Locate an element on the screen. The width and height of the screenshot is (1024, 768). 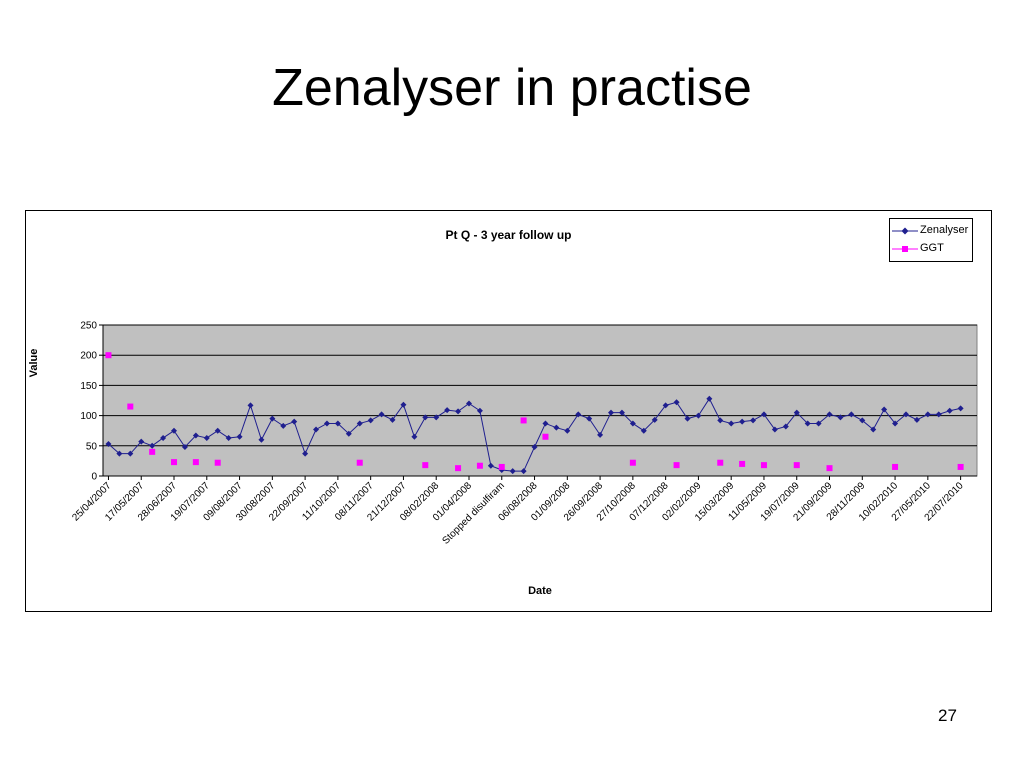
legend-item-ggt: GGT is located at coordinates (932, 249).